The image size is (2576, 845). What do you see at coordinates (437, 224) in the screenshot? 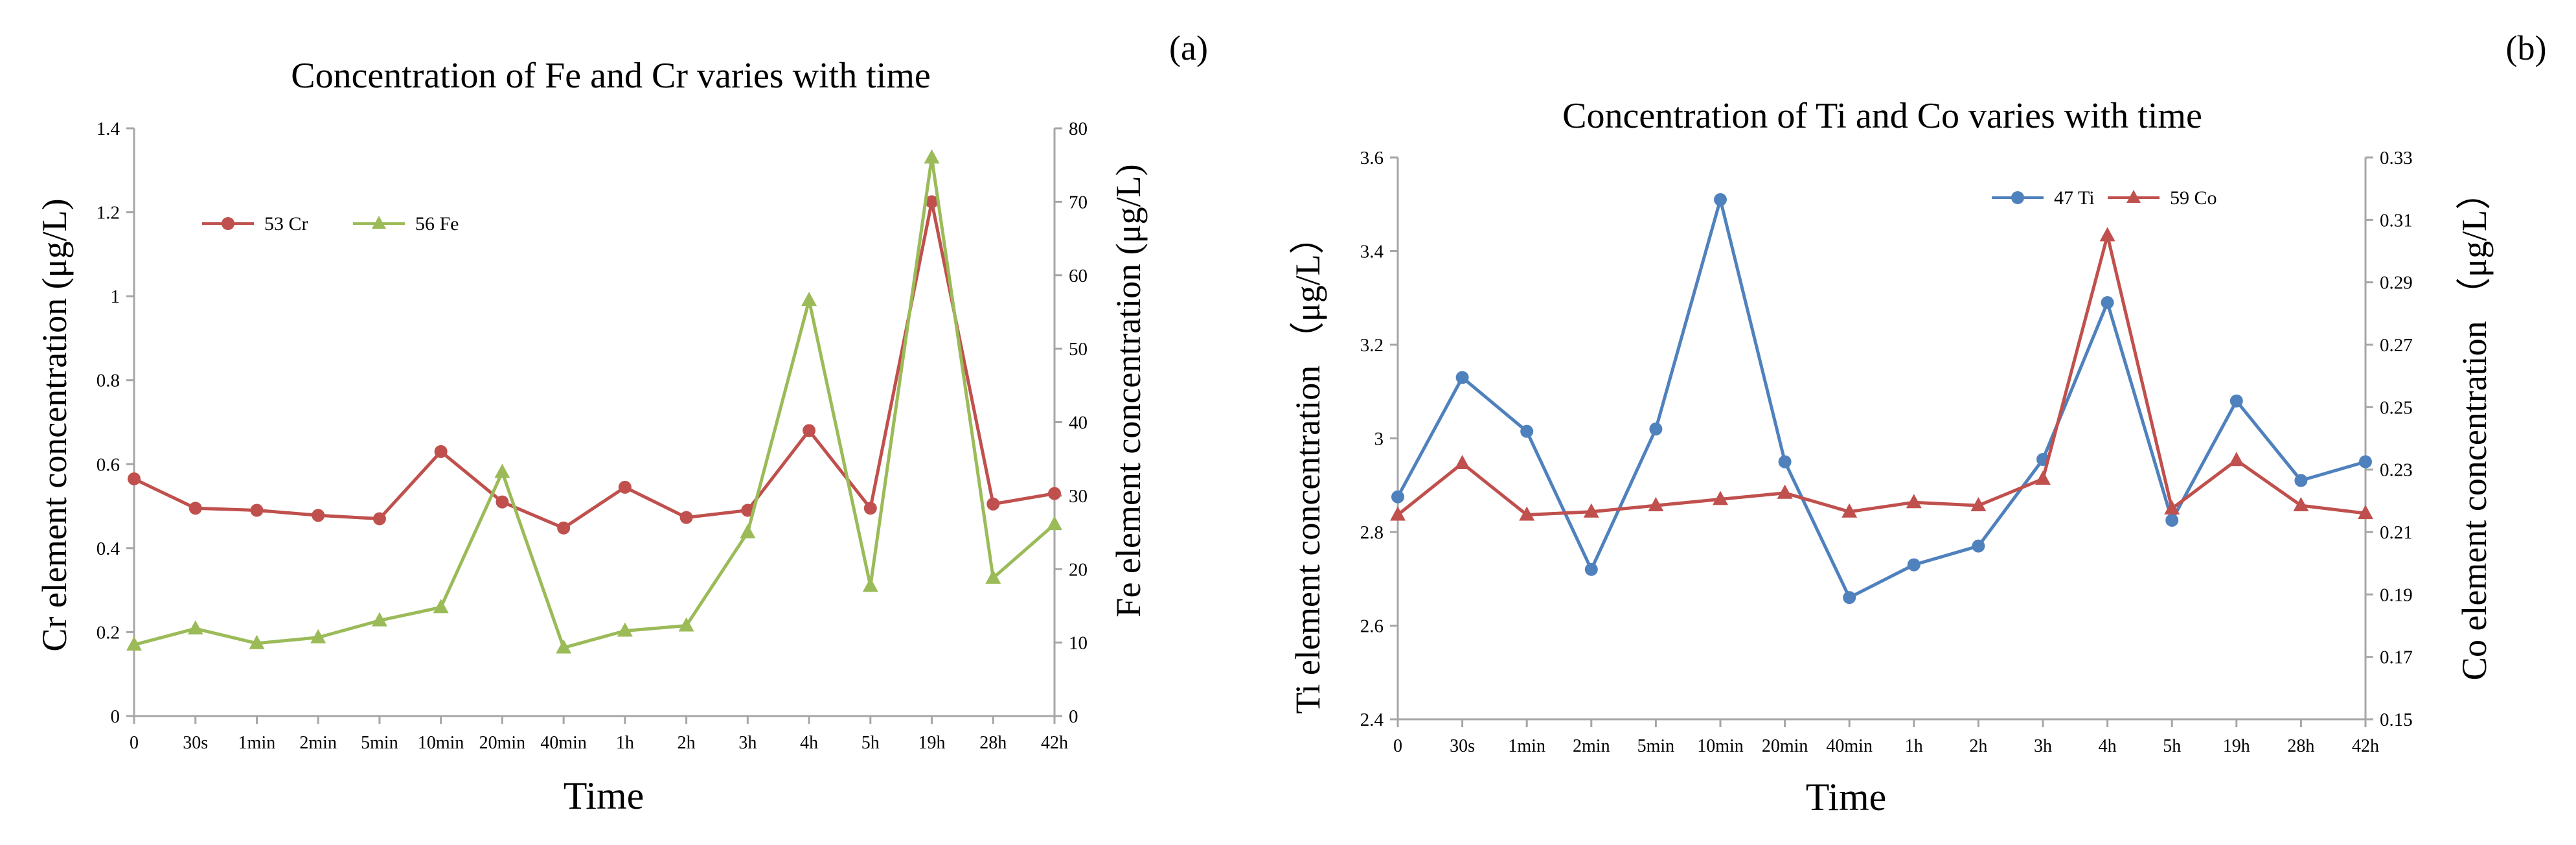
I see `legend-fe-label: 56 Fe` at bounding box center [437, 224].